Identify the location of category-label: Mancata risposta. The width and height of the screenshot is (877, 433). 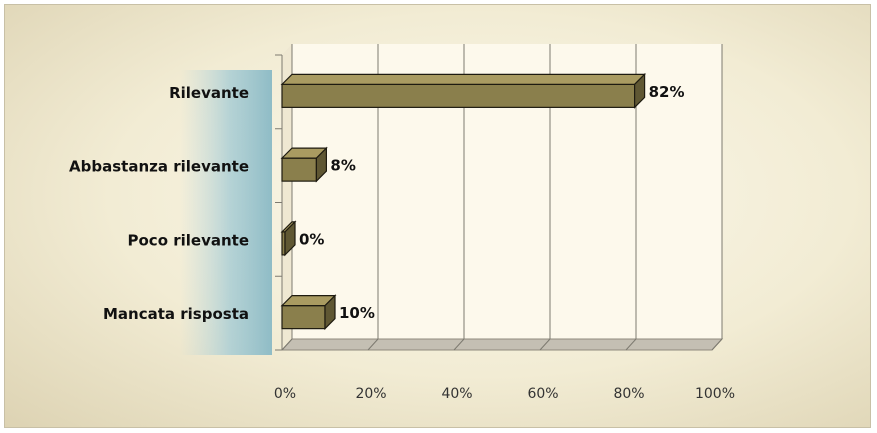
(176, 314).